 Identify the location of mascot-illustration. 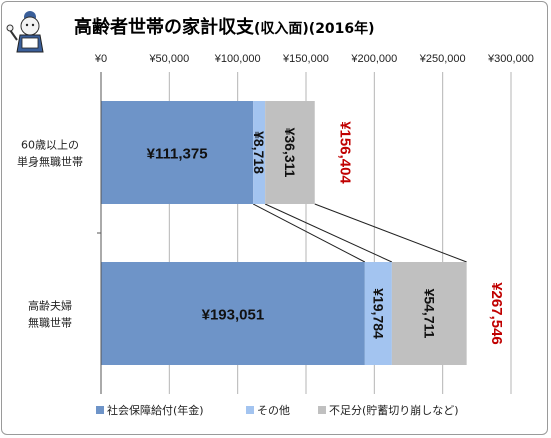
(25, 32).